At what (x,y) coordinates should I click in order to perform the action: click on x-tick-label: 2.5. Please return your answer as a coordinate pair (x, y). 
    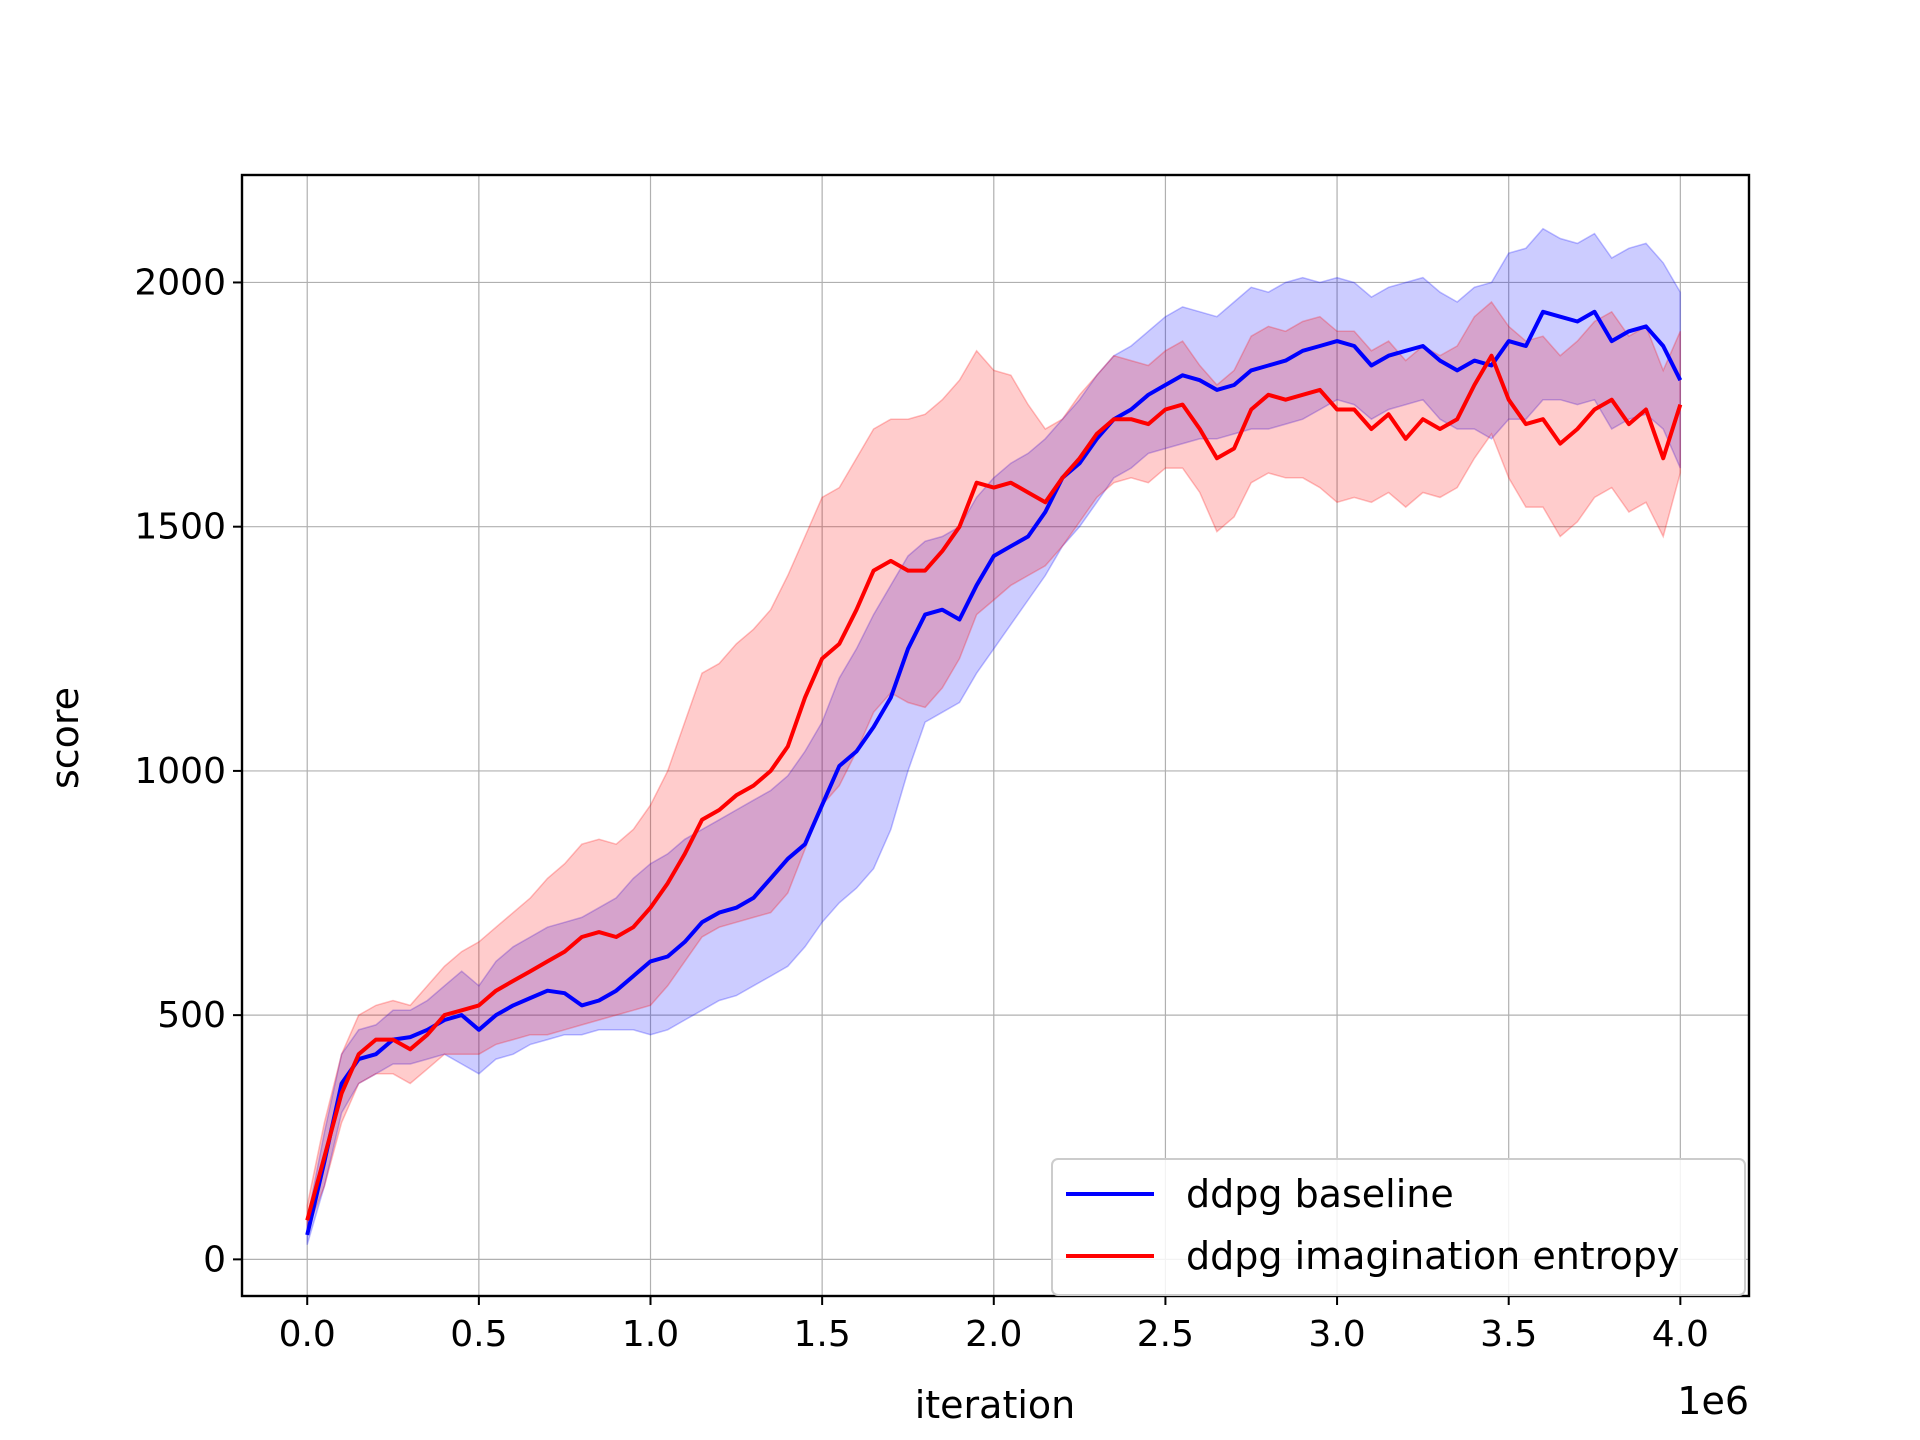
    Looking at the image, I should click on (1165, 1334).